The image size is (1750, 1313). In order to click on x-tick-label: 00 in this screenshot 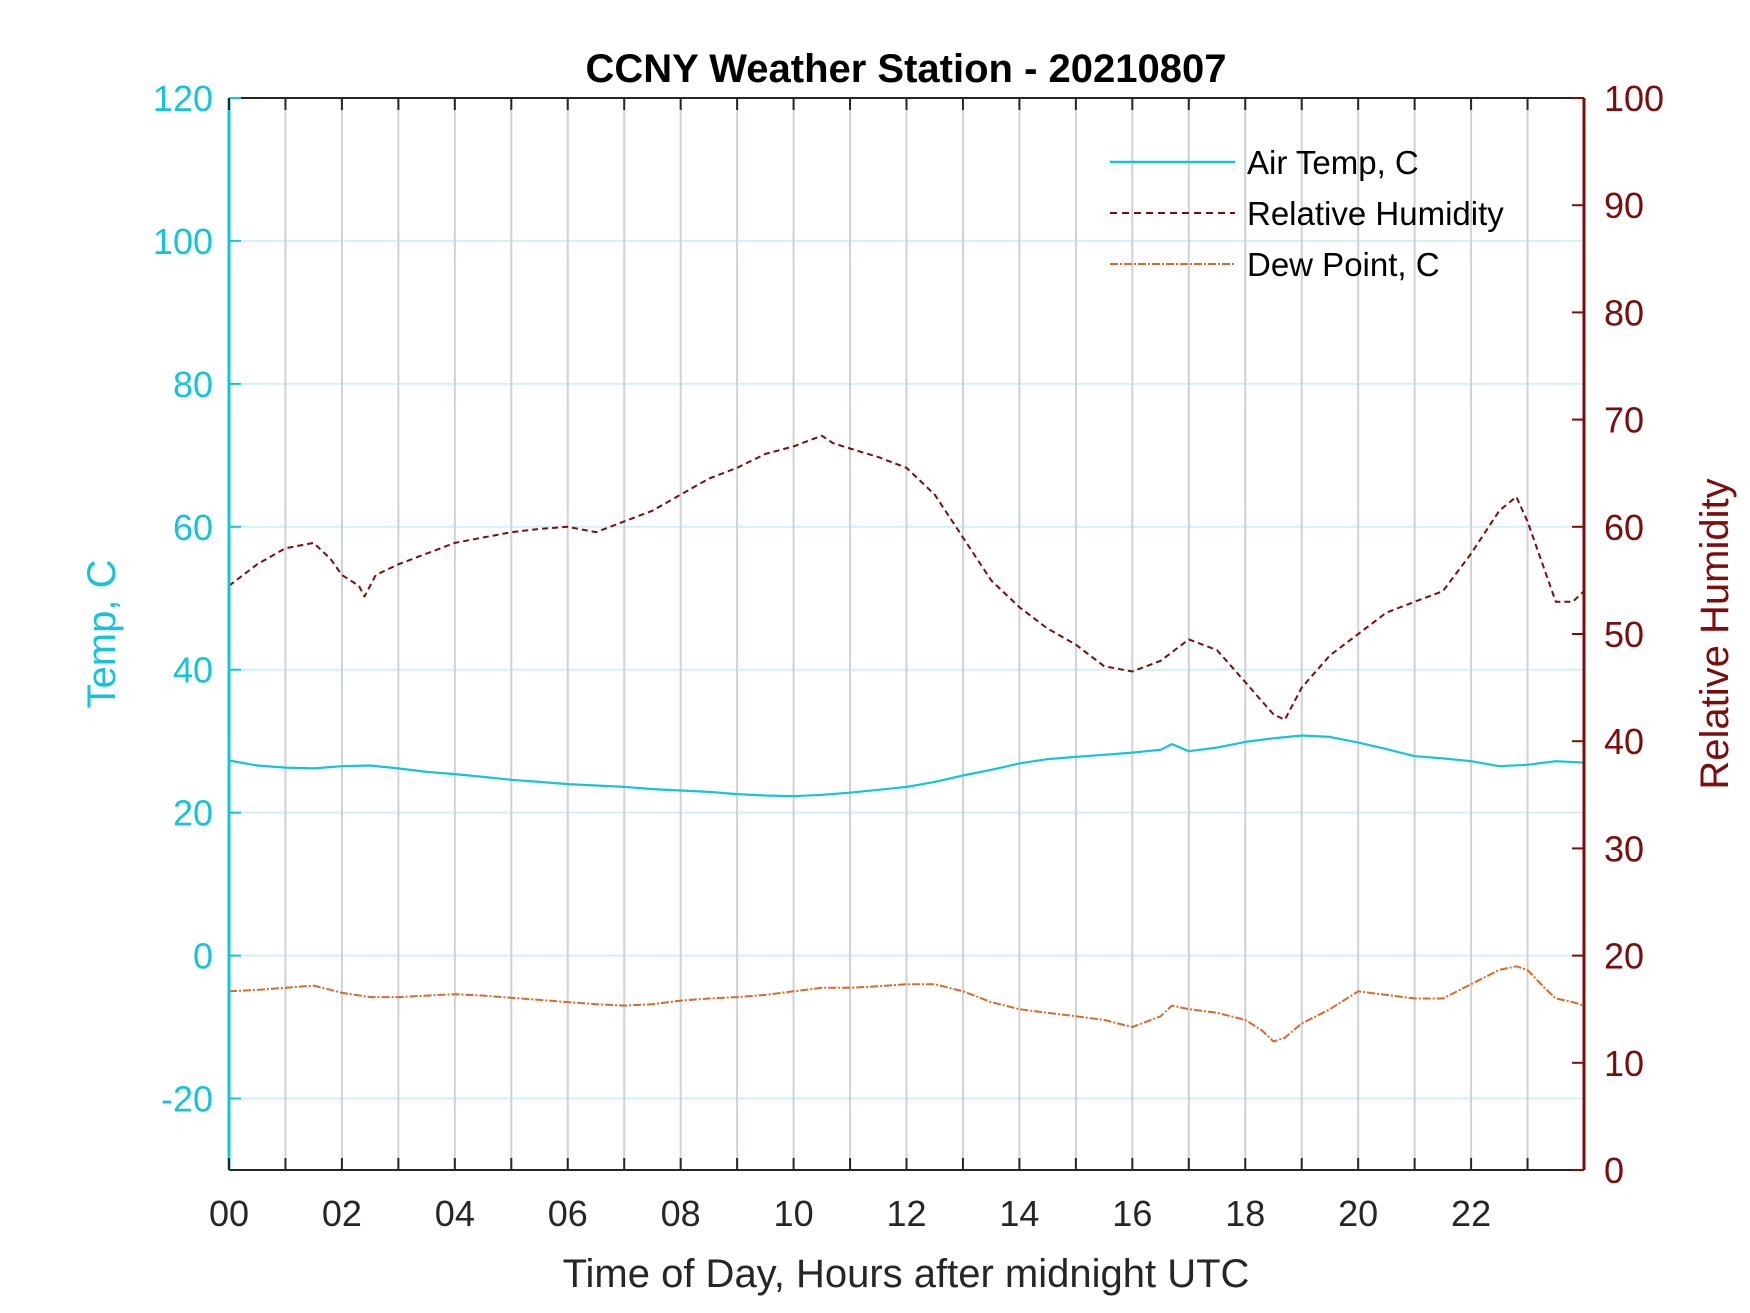, I will do `click(229, 1213)`.